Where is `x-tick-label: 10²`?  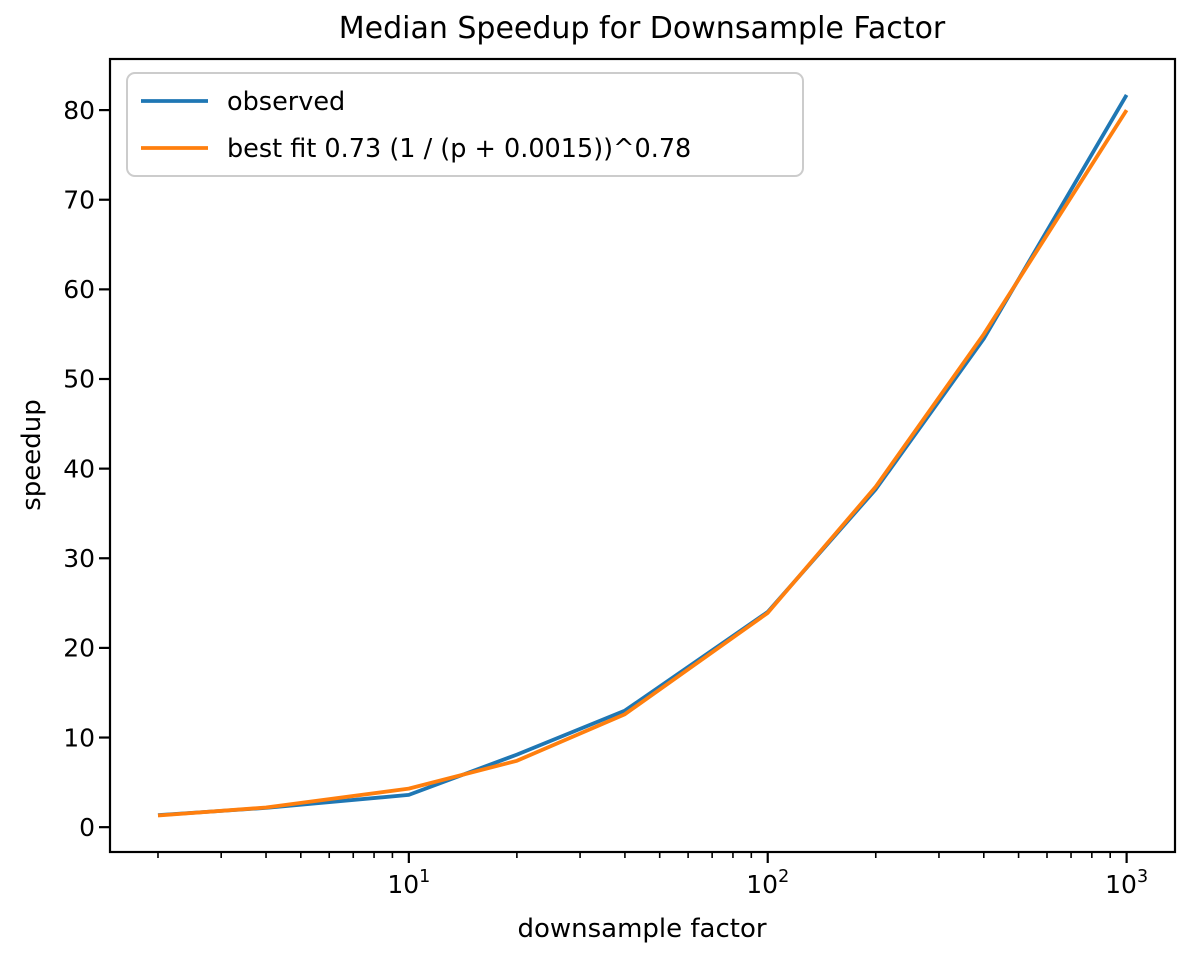 x-tick-label: 10² is located at coordinates (767, 883).